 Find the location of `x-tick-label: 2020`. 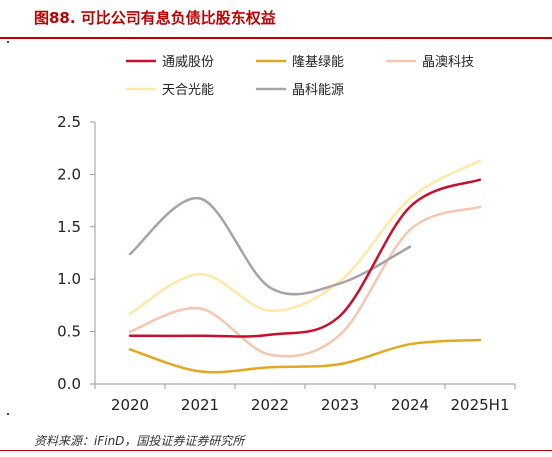

x-tick-label: 2020 is located at coordinates (130, 405).